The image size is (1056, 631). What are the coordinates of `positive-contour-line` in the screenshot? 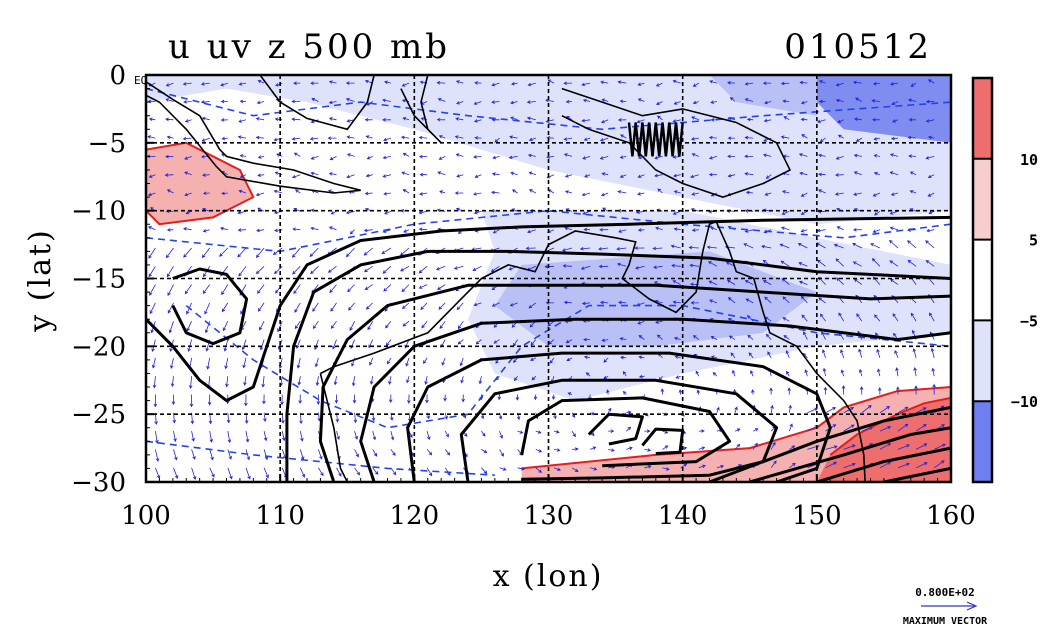 It's located at (200, 183).